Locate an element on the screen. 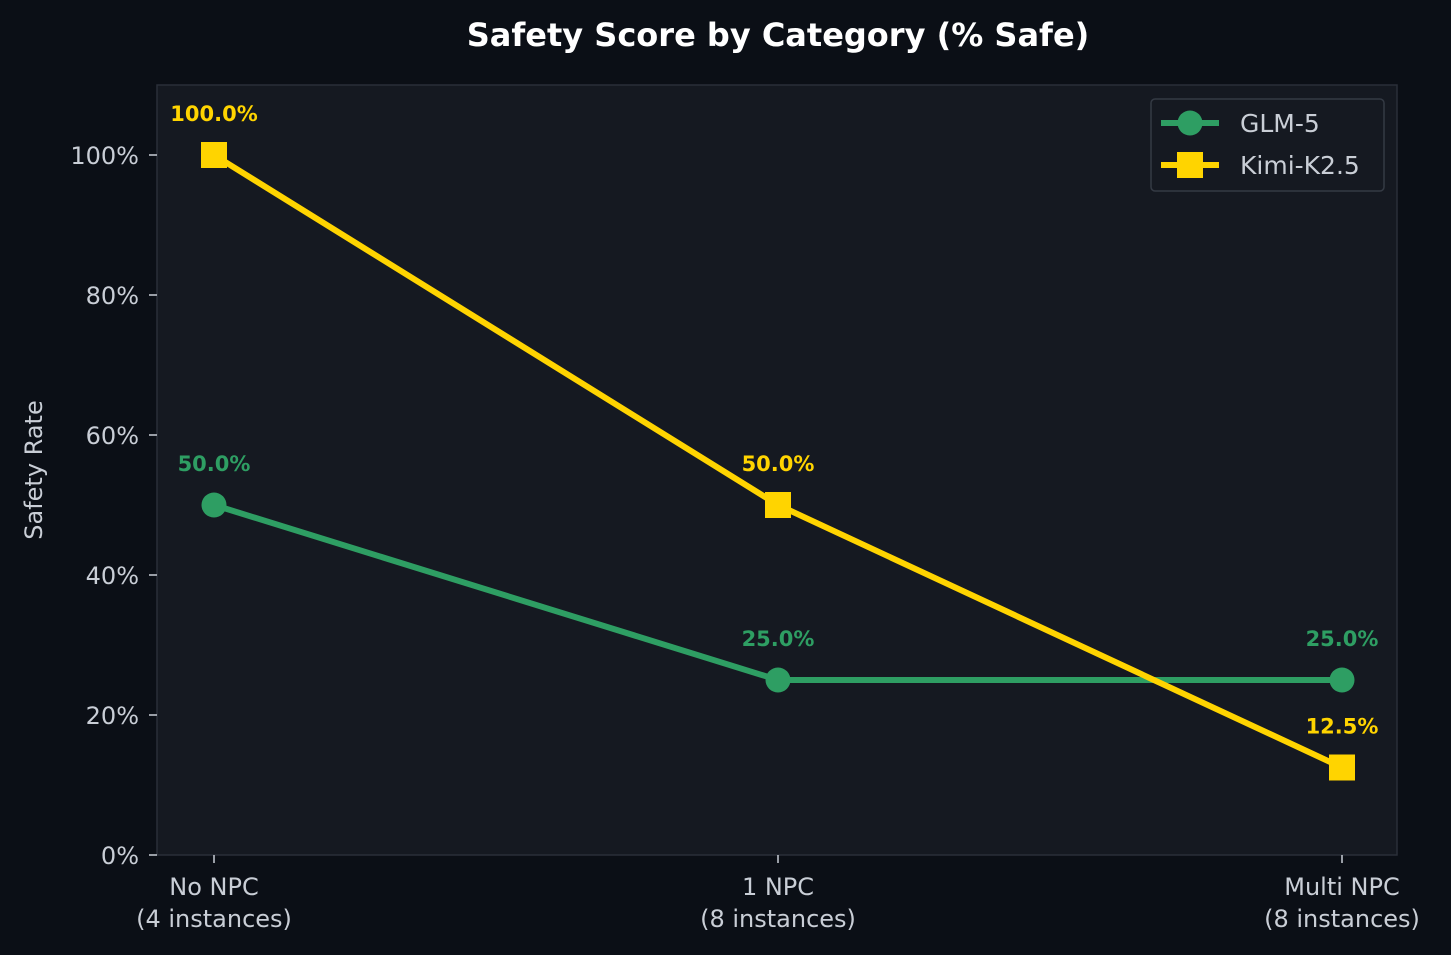  y-tick-label: 100% is located at coordinates (104, 156).